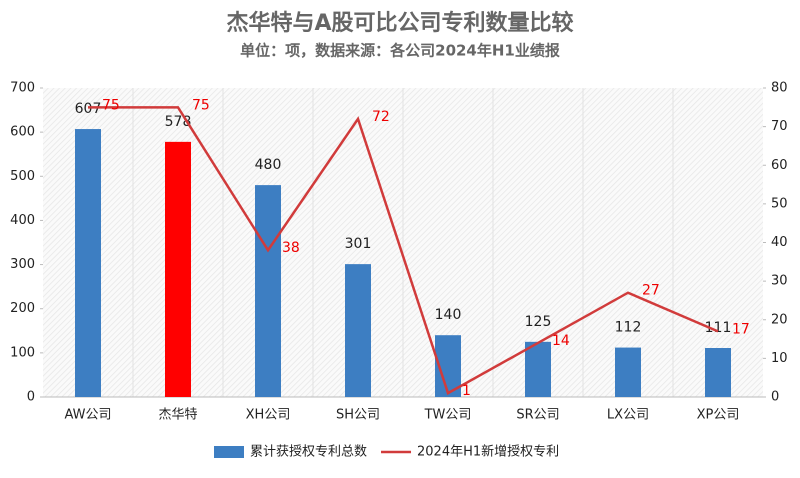 The width and height of the screenshot is (800, 478). I want to click on chart-title: 杰华特与A股可比公司专利数量比较, so click(399, 23).